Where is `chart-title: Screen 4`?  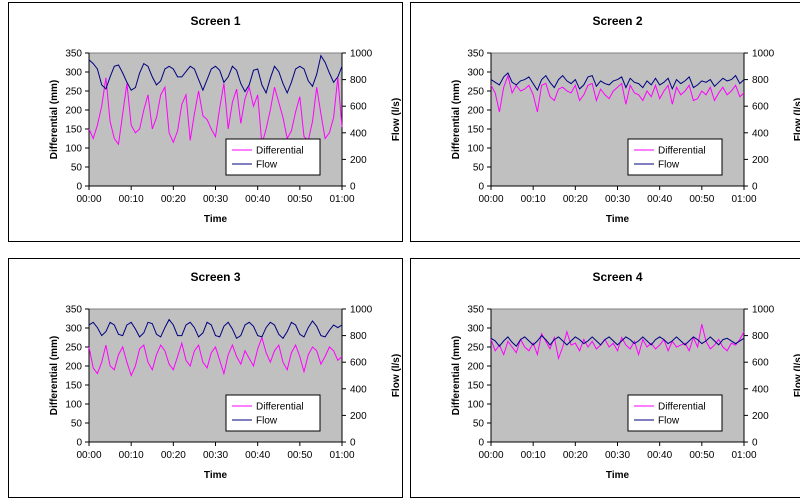
chart-title: Screen 4 is located at coordinates (617, 277).